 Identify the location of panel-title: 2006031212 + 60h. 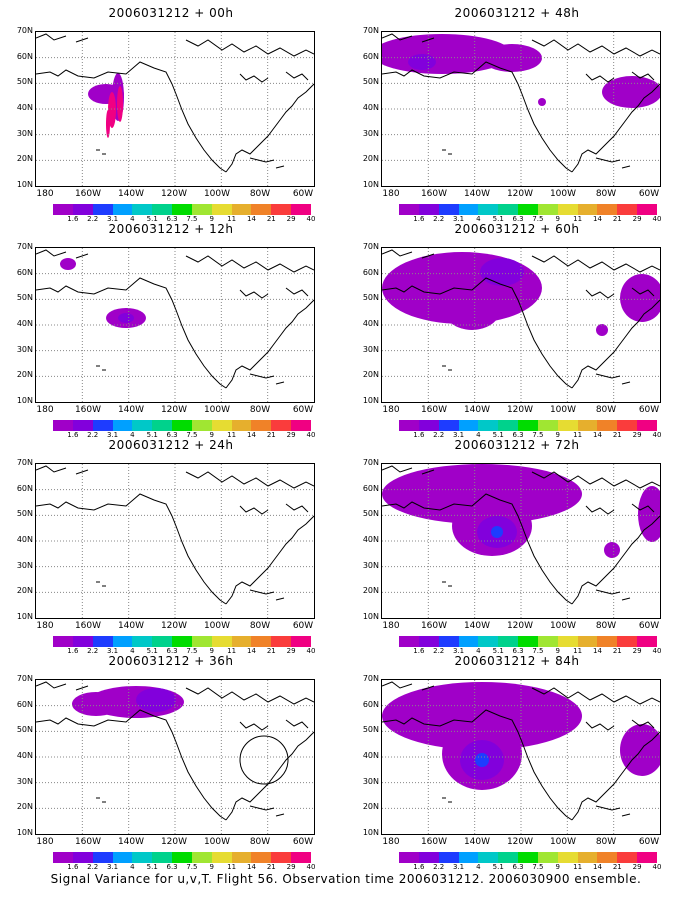
(517, 229).